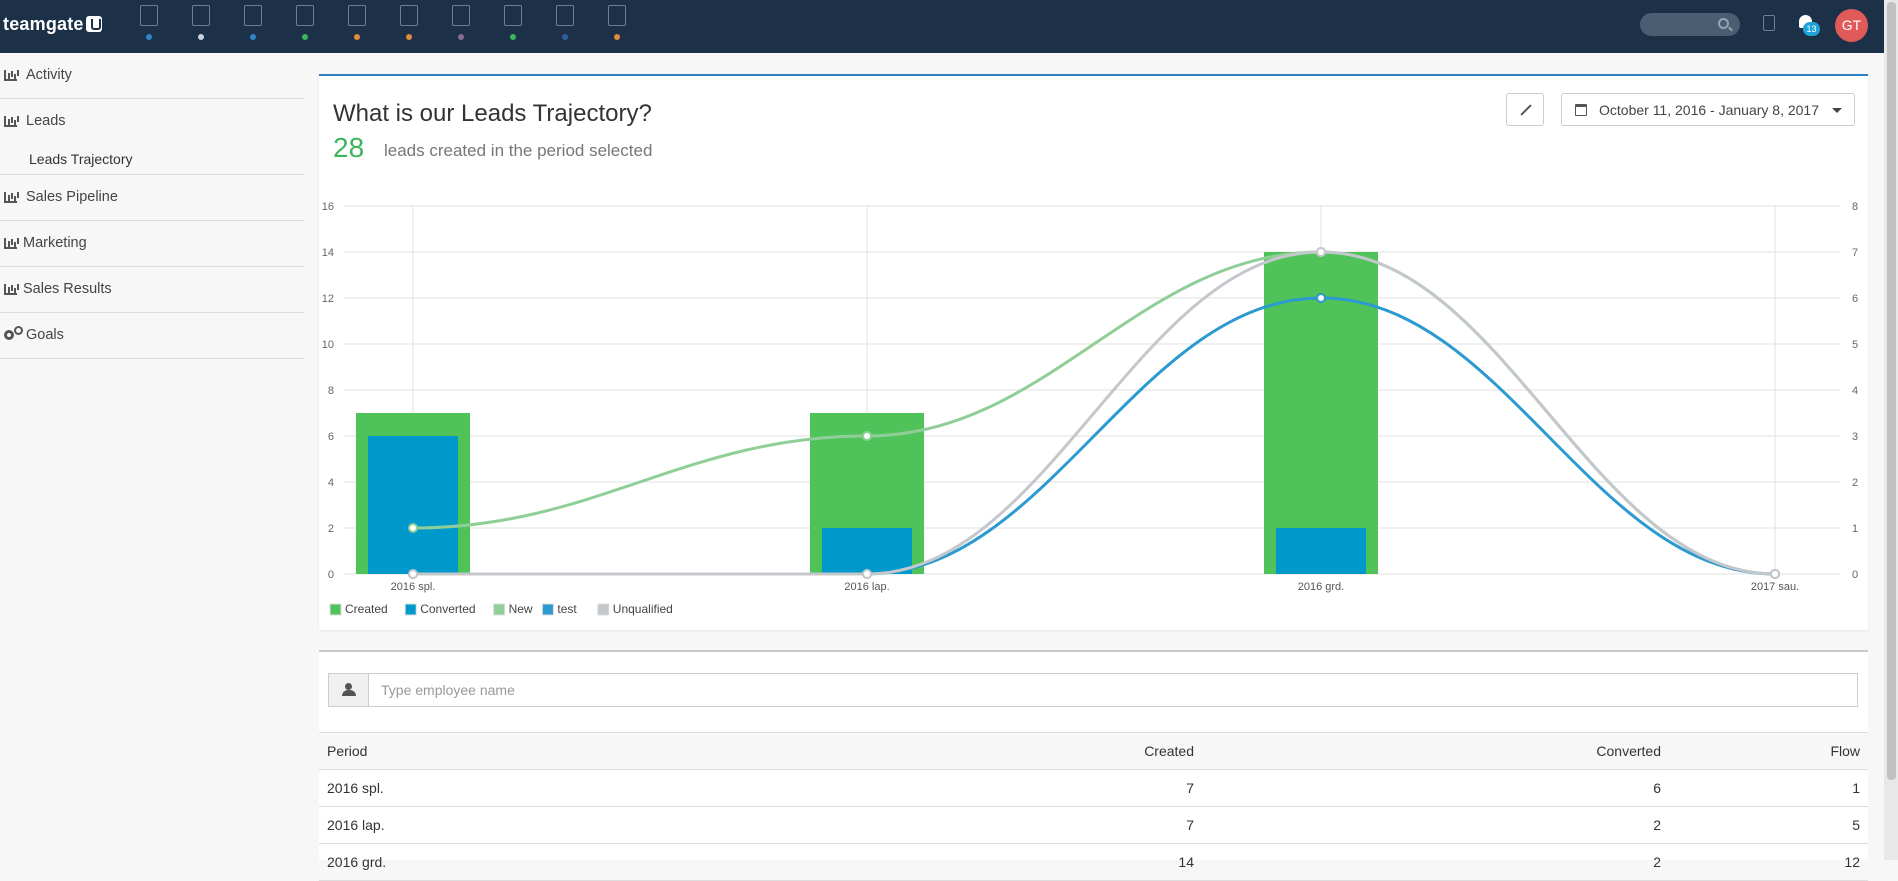 The width and height of the screenshot is (1898, 881). Describe the element at coordinates (1093, 788) in the screenshot. I see `table-row: 2016 spl. 7 6 1` at that location.